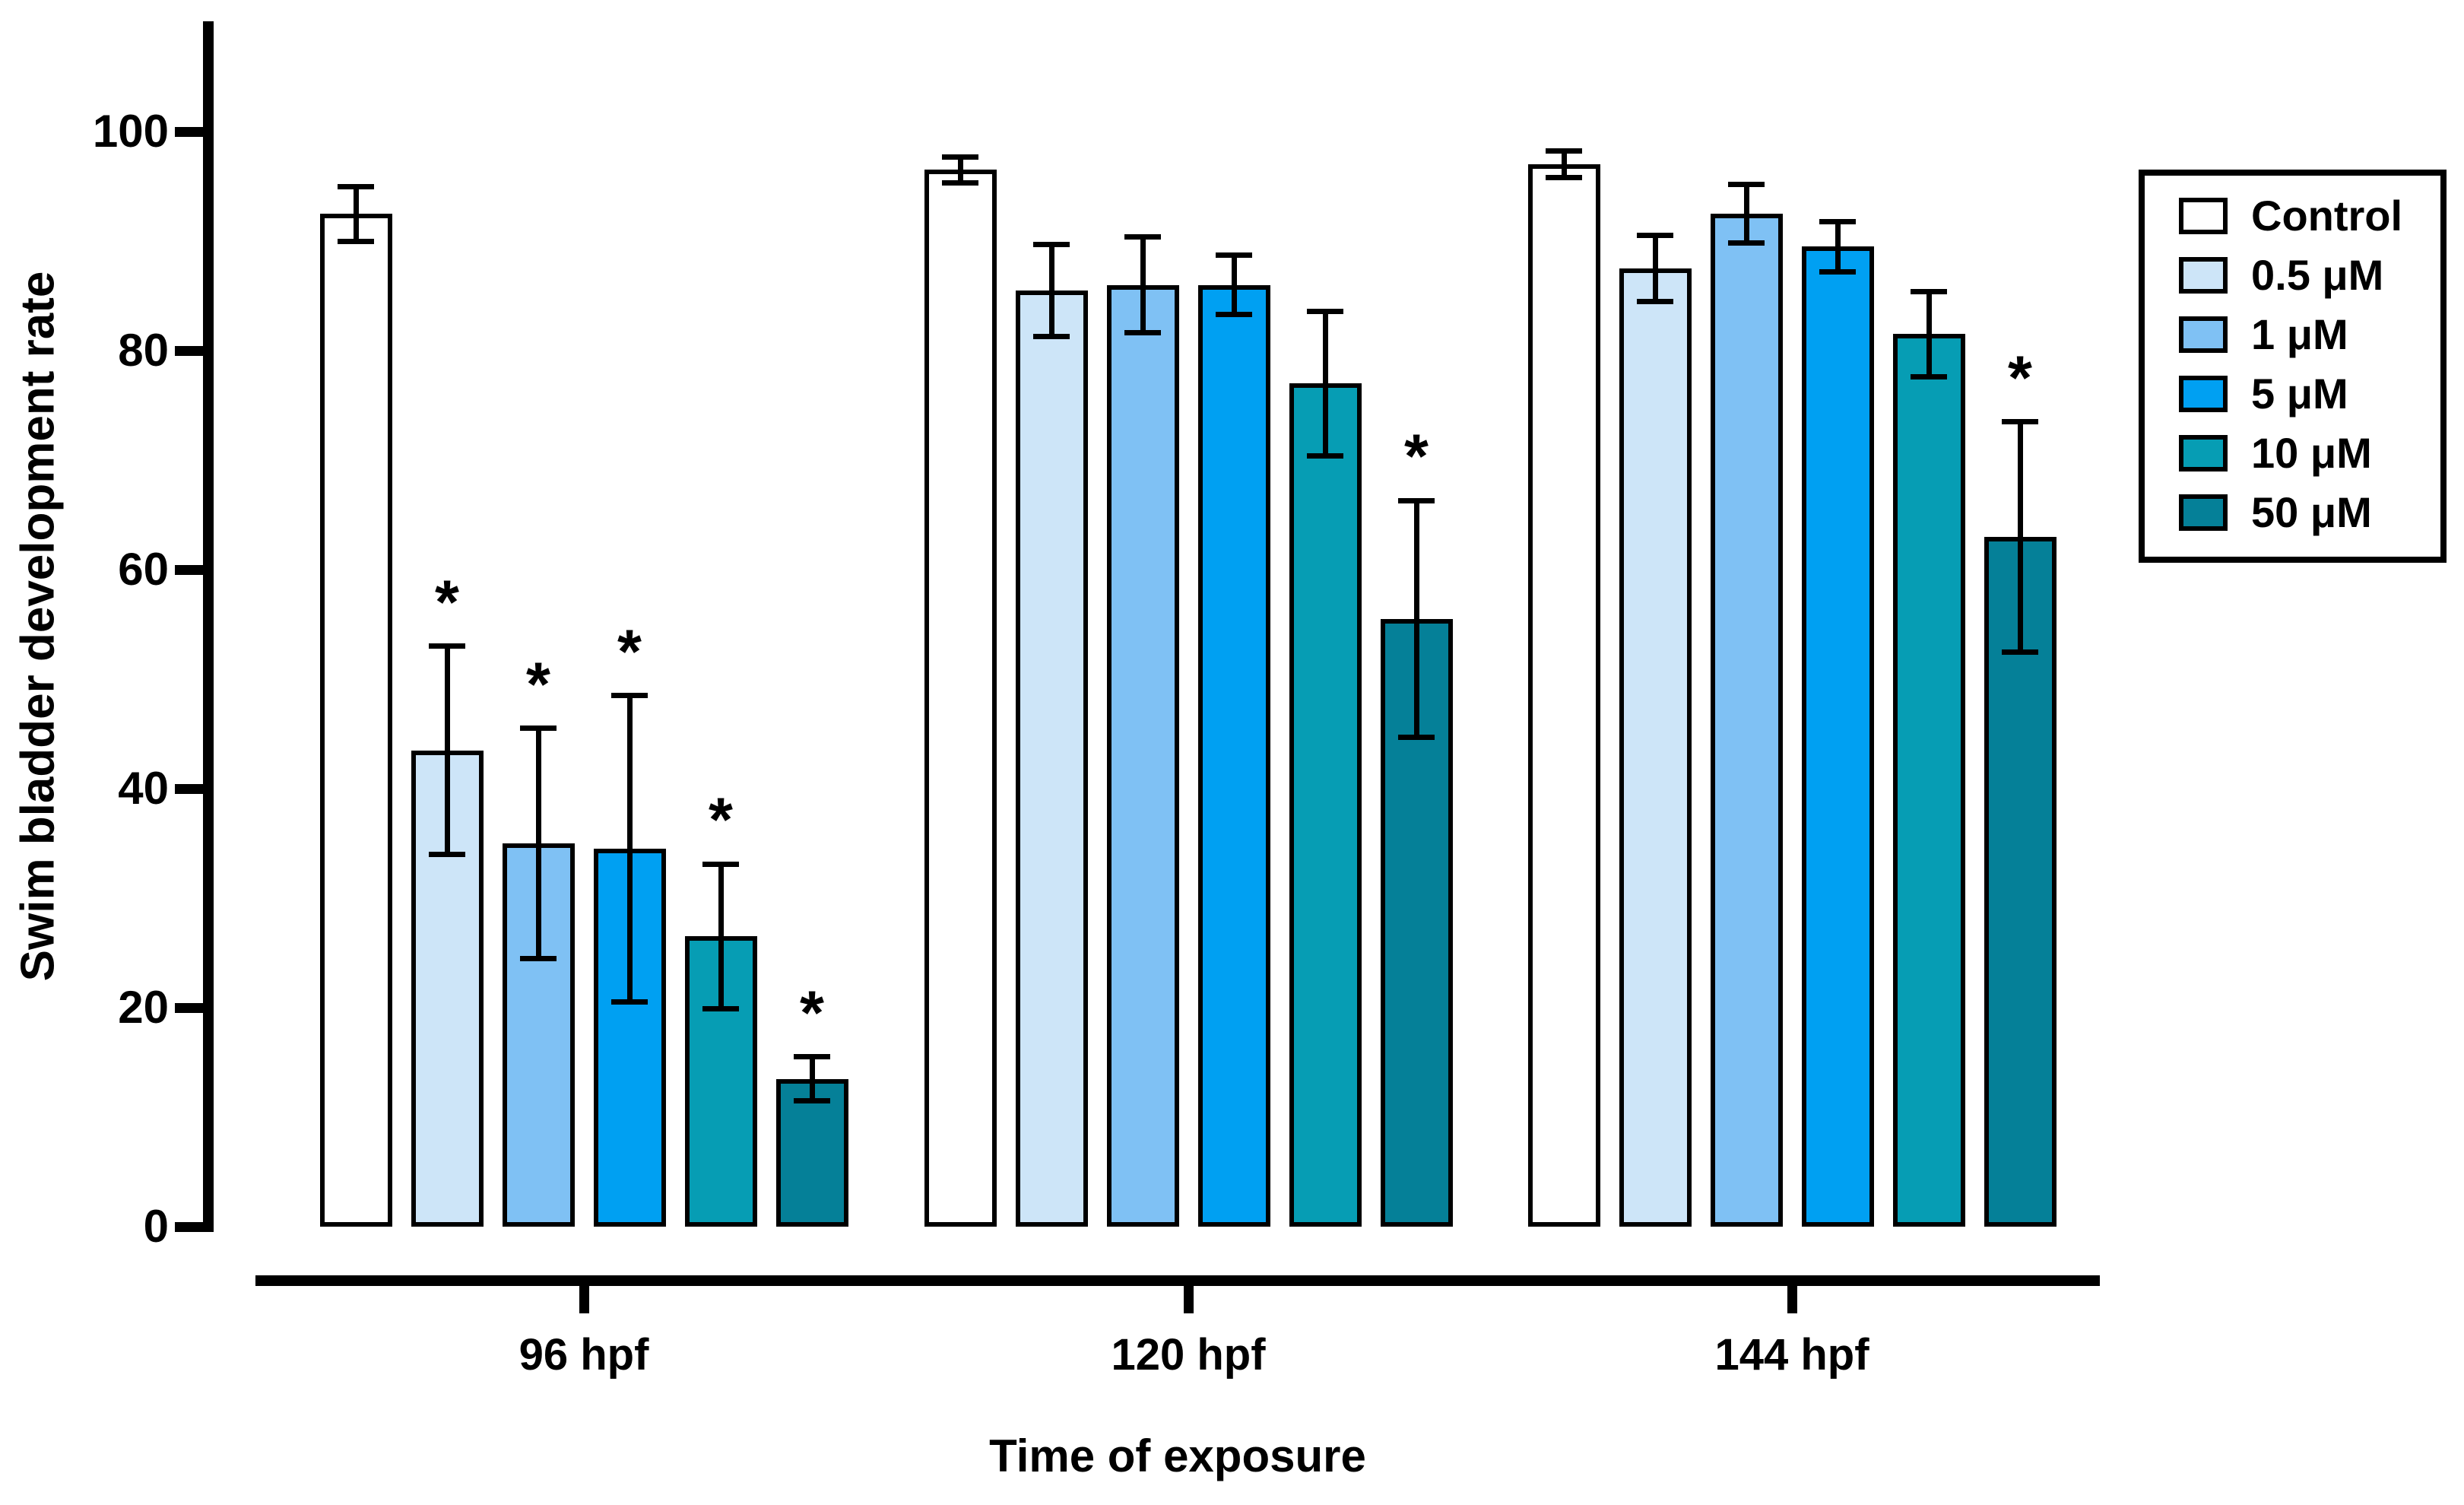  What do you see at coordinates (144, 1007) in the screenshot?
I see `y-tick-label-20: 20` at bounding box center [144, 1007].